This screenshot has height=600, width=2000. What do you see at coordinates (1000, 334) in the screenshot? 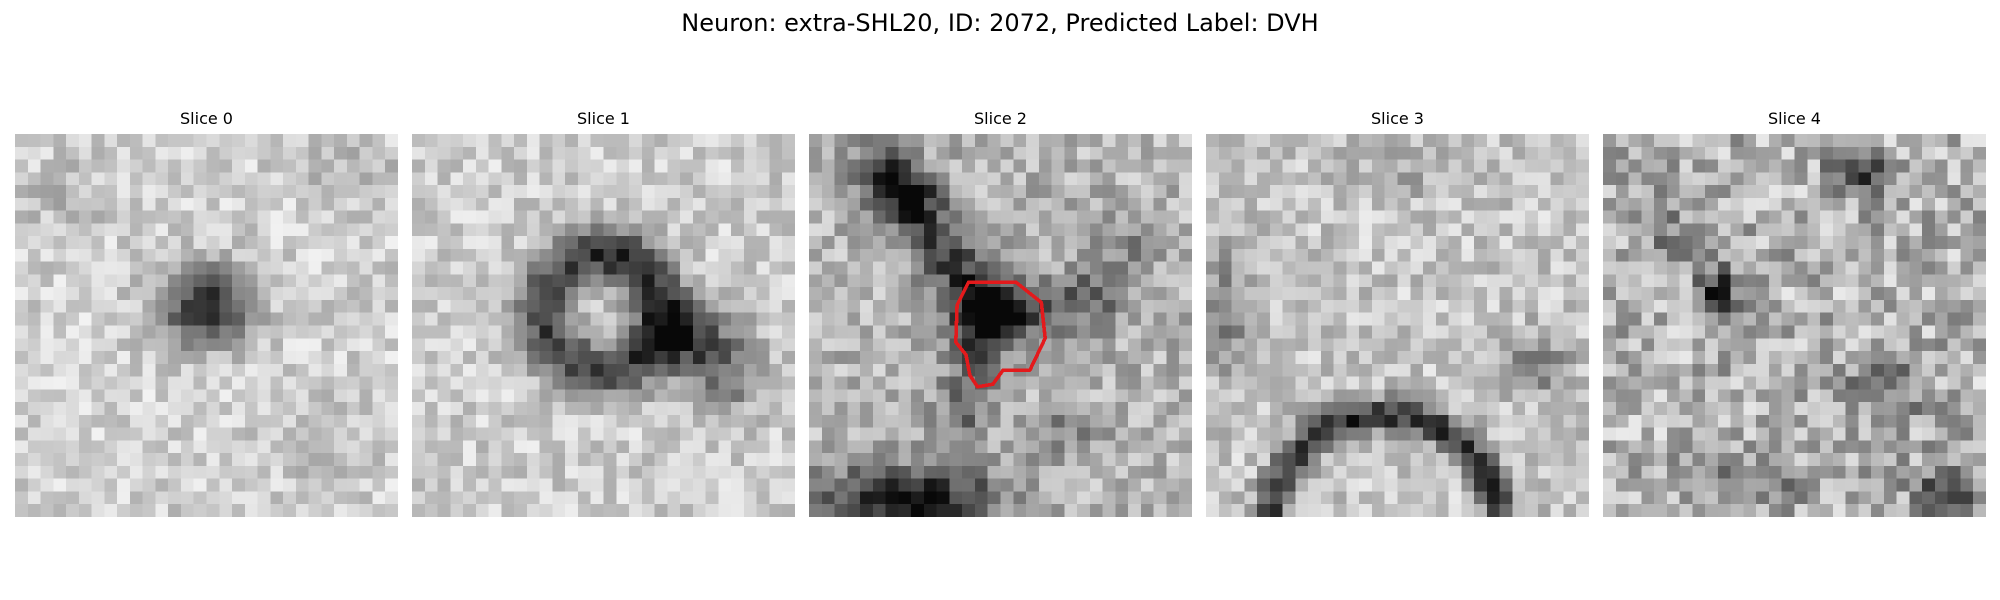
I see `segmentation-contour` at bounding box center [1000, 334].